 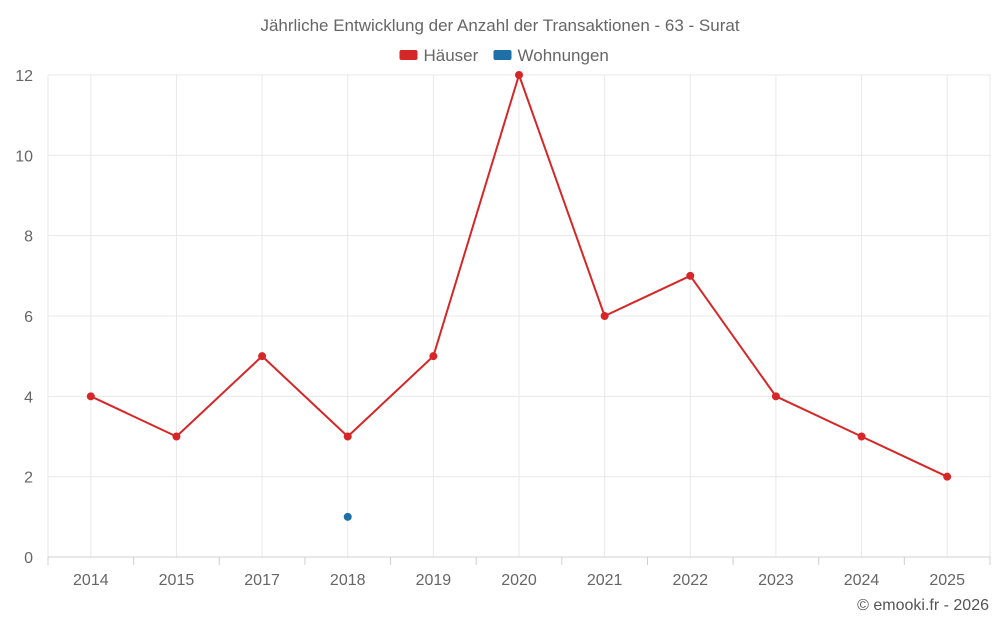 I want to click on legend: Häuser Wohnungen, so click(x=504, y=55).